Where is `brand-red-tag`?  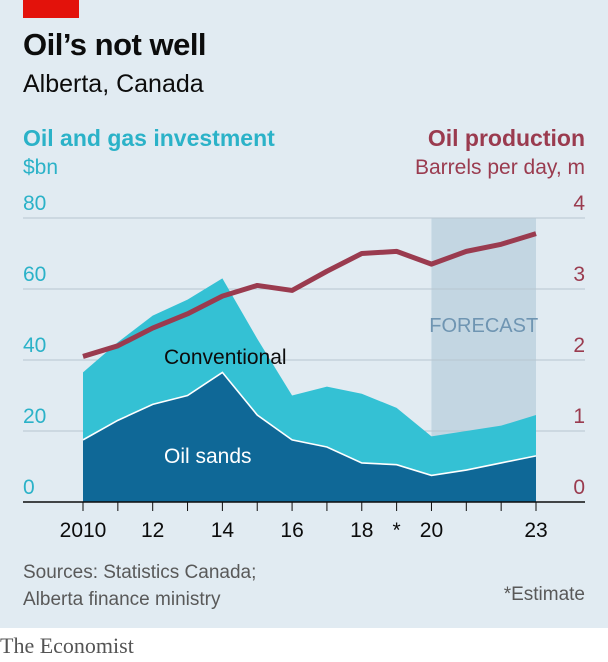
brand-red-tag is located at coordinates (51, 9).